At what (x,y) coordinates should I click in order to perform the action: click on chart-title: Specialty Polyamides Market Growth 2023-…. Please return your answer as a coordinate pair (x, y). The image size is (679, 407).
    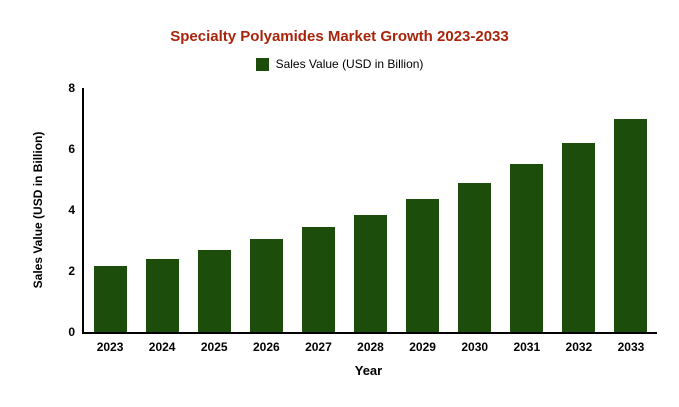
    Looking at the image, I should click on (339, 36).